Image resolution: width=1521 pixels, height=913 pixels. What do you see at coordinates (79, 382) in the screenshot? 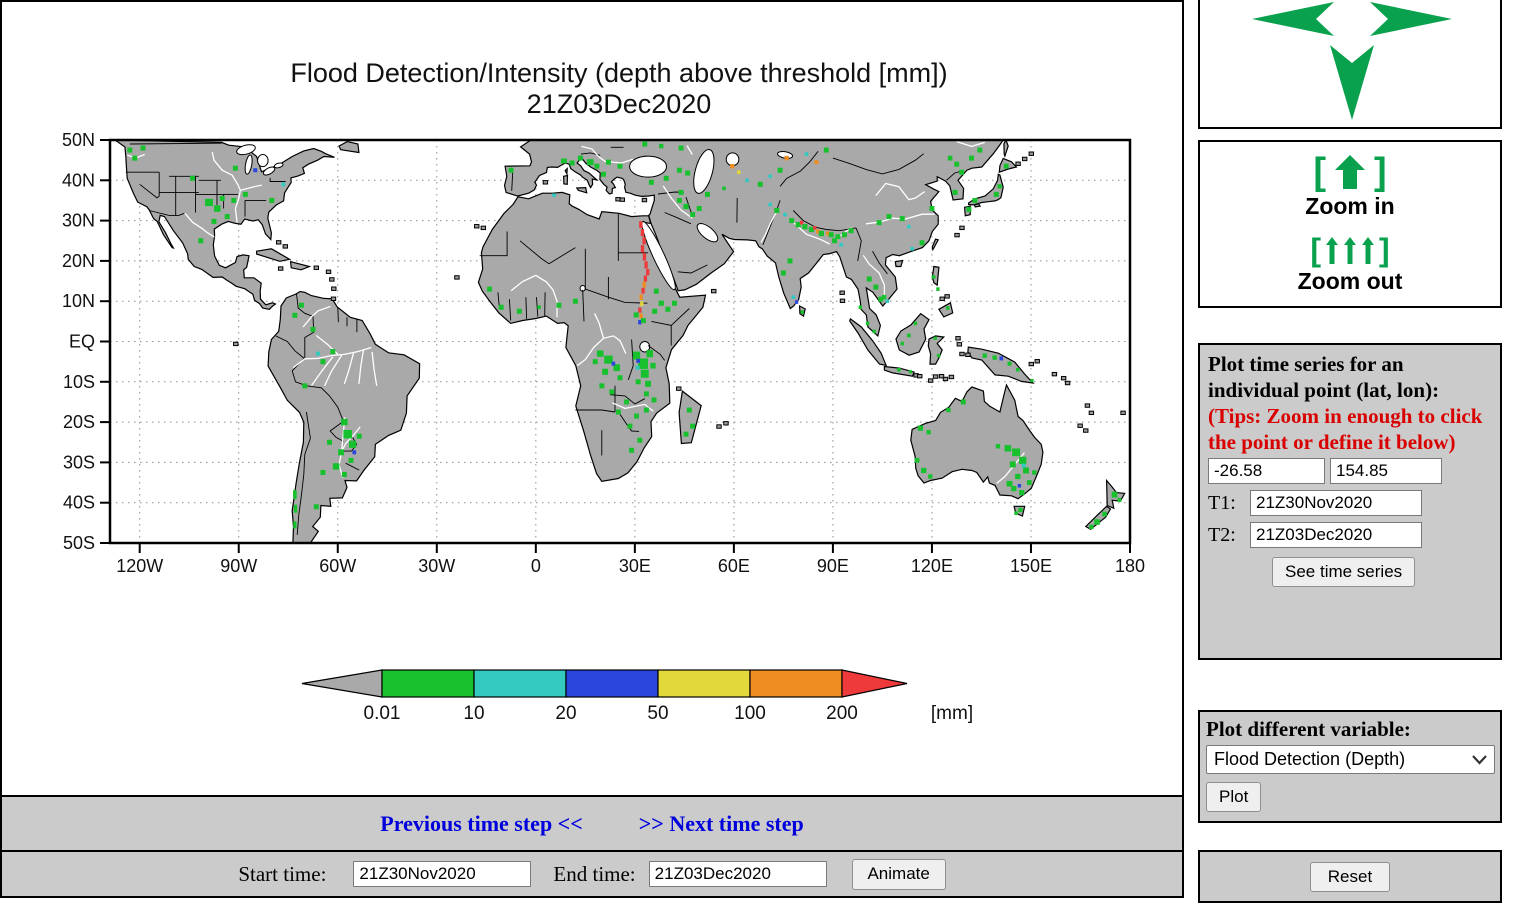
I see `lat-axis-label: 10S` at bounding box center [79, 382].